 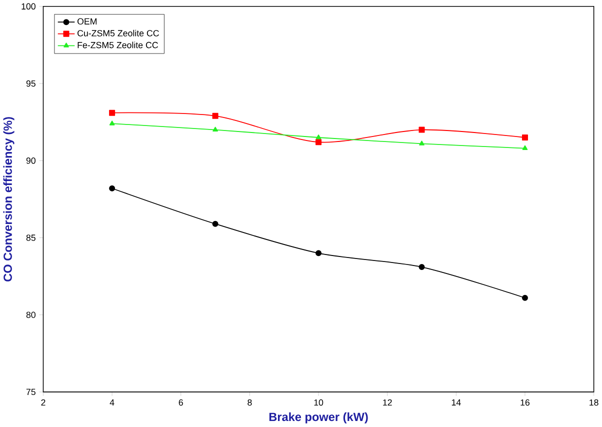 What do you see at coordinates (31, 83) in the screenshot?
I see `y-tick-label: 95` at bounding box center [31, 83].